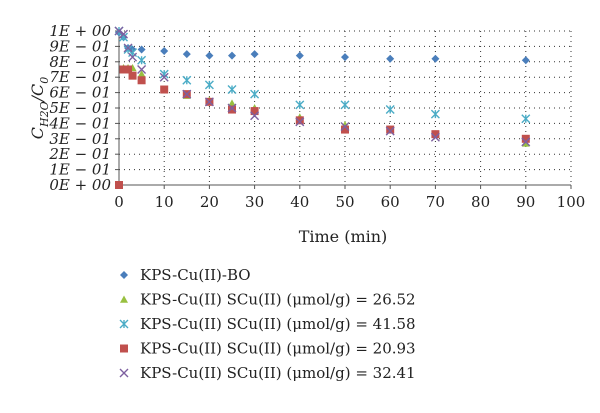 Image resolution: width=600 pixels, height=413 pixels. What do you see at coordinates (344, 202) in the screenshot?
I see `x-tick-label: 50` at bounding box center [344, 202].